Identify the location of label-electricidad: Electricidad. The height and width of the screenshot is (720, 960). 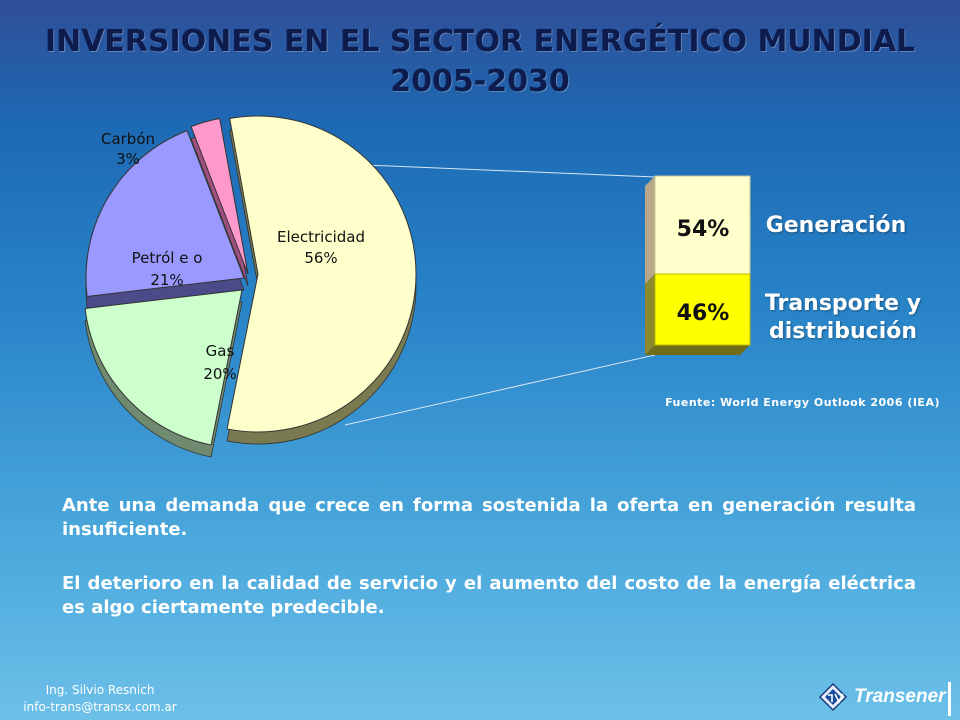
(321, 237).